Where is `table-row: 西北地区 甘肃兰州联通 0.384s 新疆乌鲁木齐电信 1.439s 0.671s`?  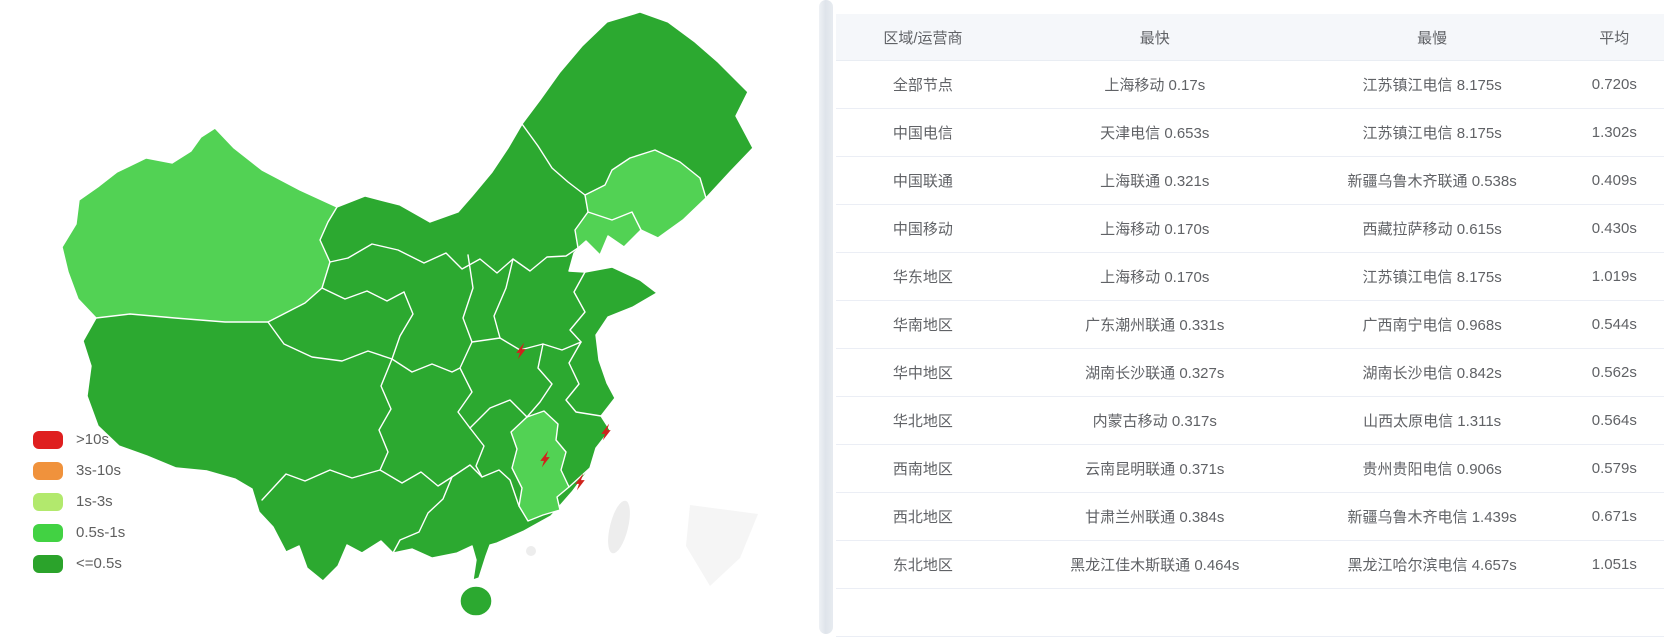 table-row: 西北地区 甘肃兰州联通 0.384s 新疆乌鲁木齐电信 1.439s 0.671s is located at coordinates (1250, 516).